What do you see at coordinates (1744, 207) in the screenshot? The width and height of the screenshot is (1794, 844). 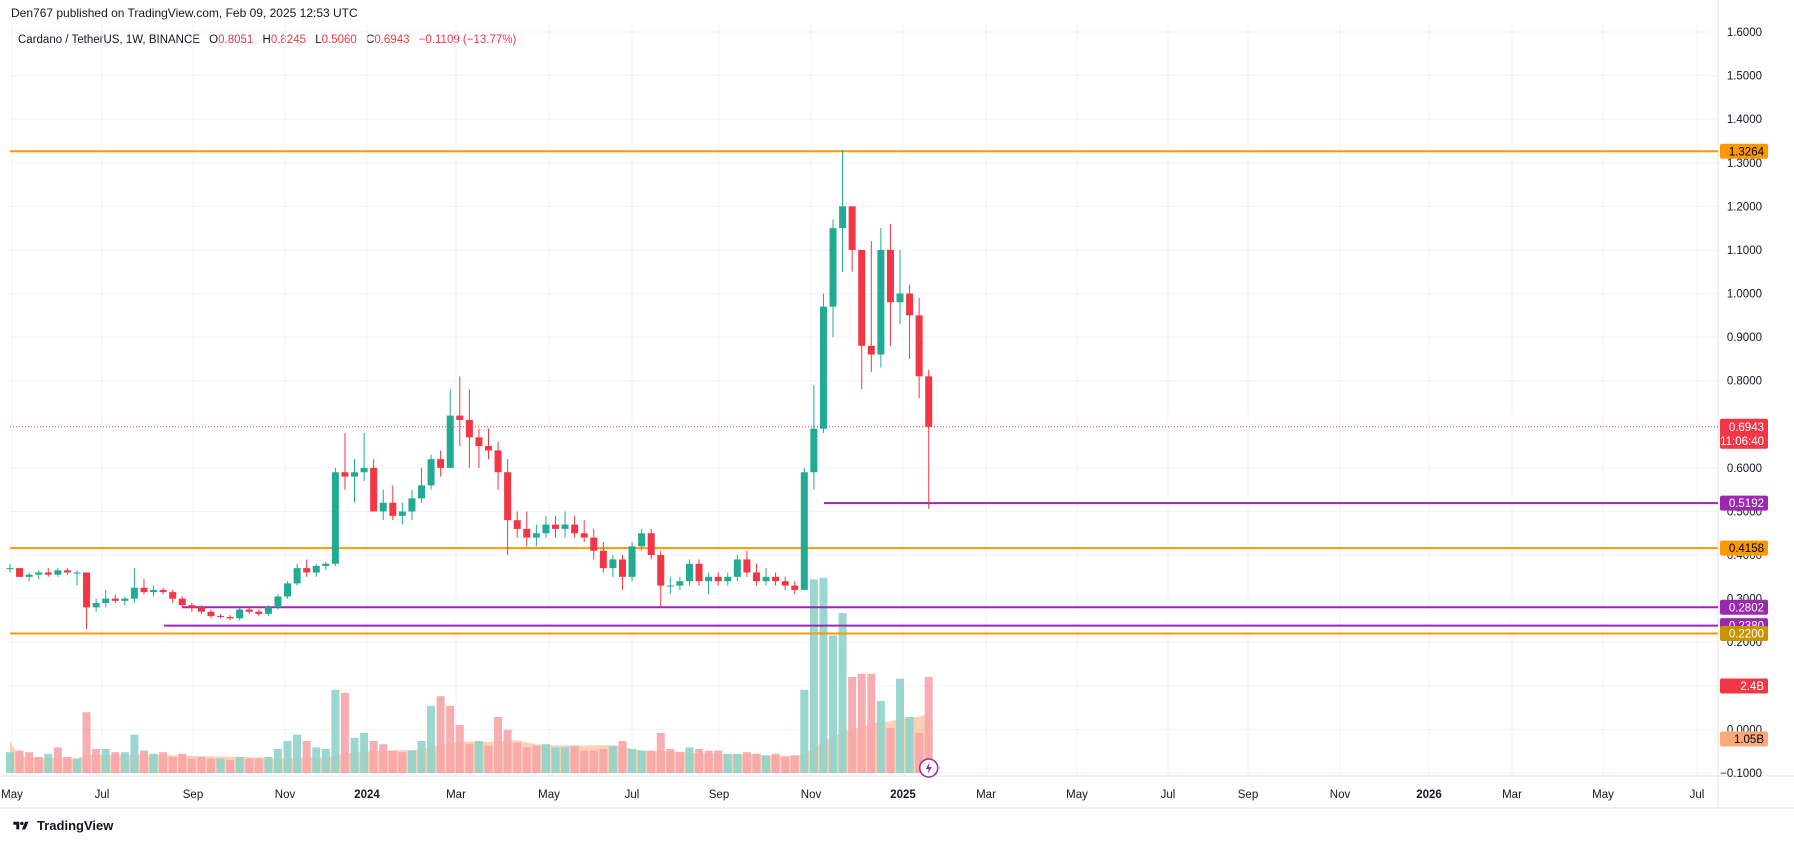 I see `y-tick-label: 1.2000` at bounding box center [1744, 207].